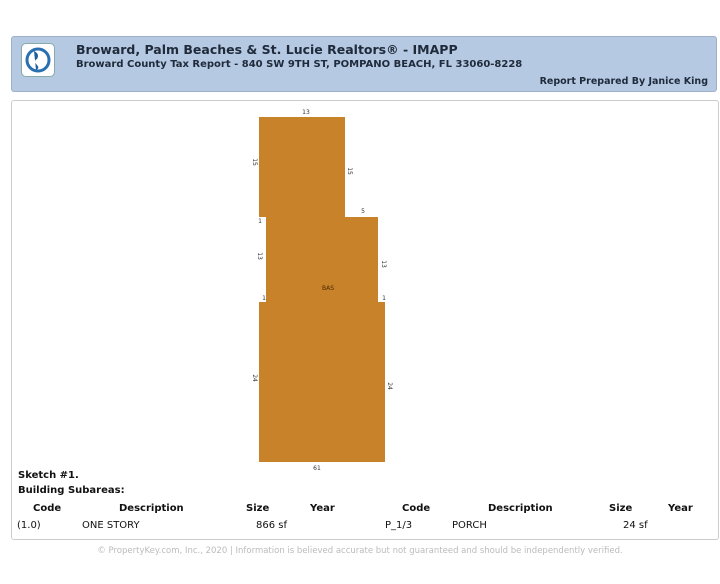 Image resolution: width=720 pixels, height=584 pixels. Describe the element at coordinates (48, 475) in the screenshot. I see `sketch-title: Sketch #1.` at that location.